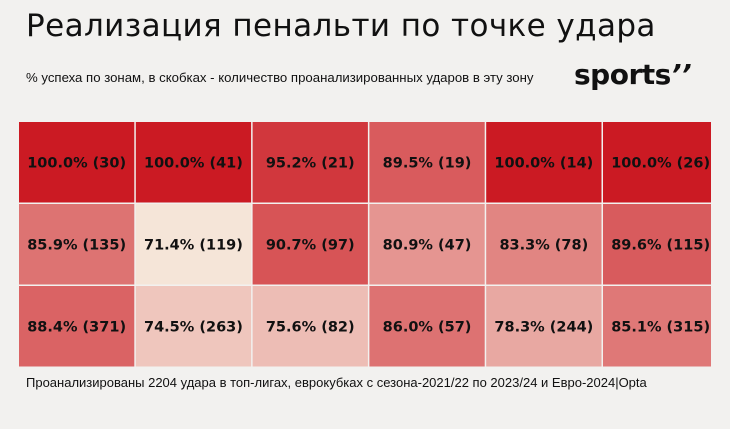  I want to click on cell-label-r2-c1: 85.9% (135), so click(76, 245).